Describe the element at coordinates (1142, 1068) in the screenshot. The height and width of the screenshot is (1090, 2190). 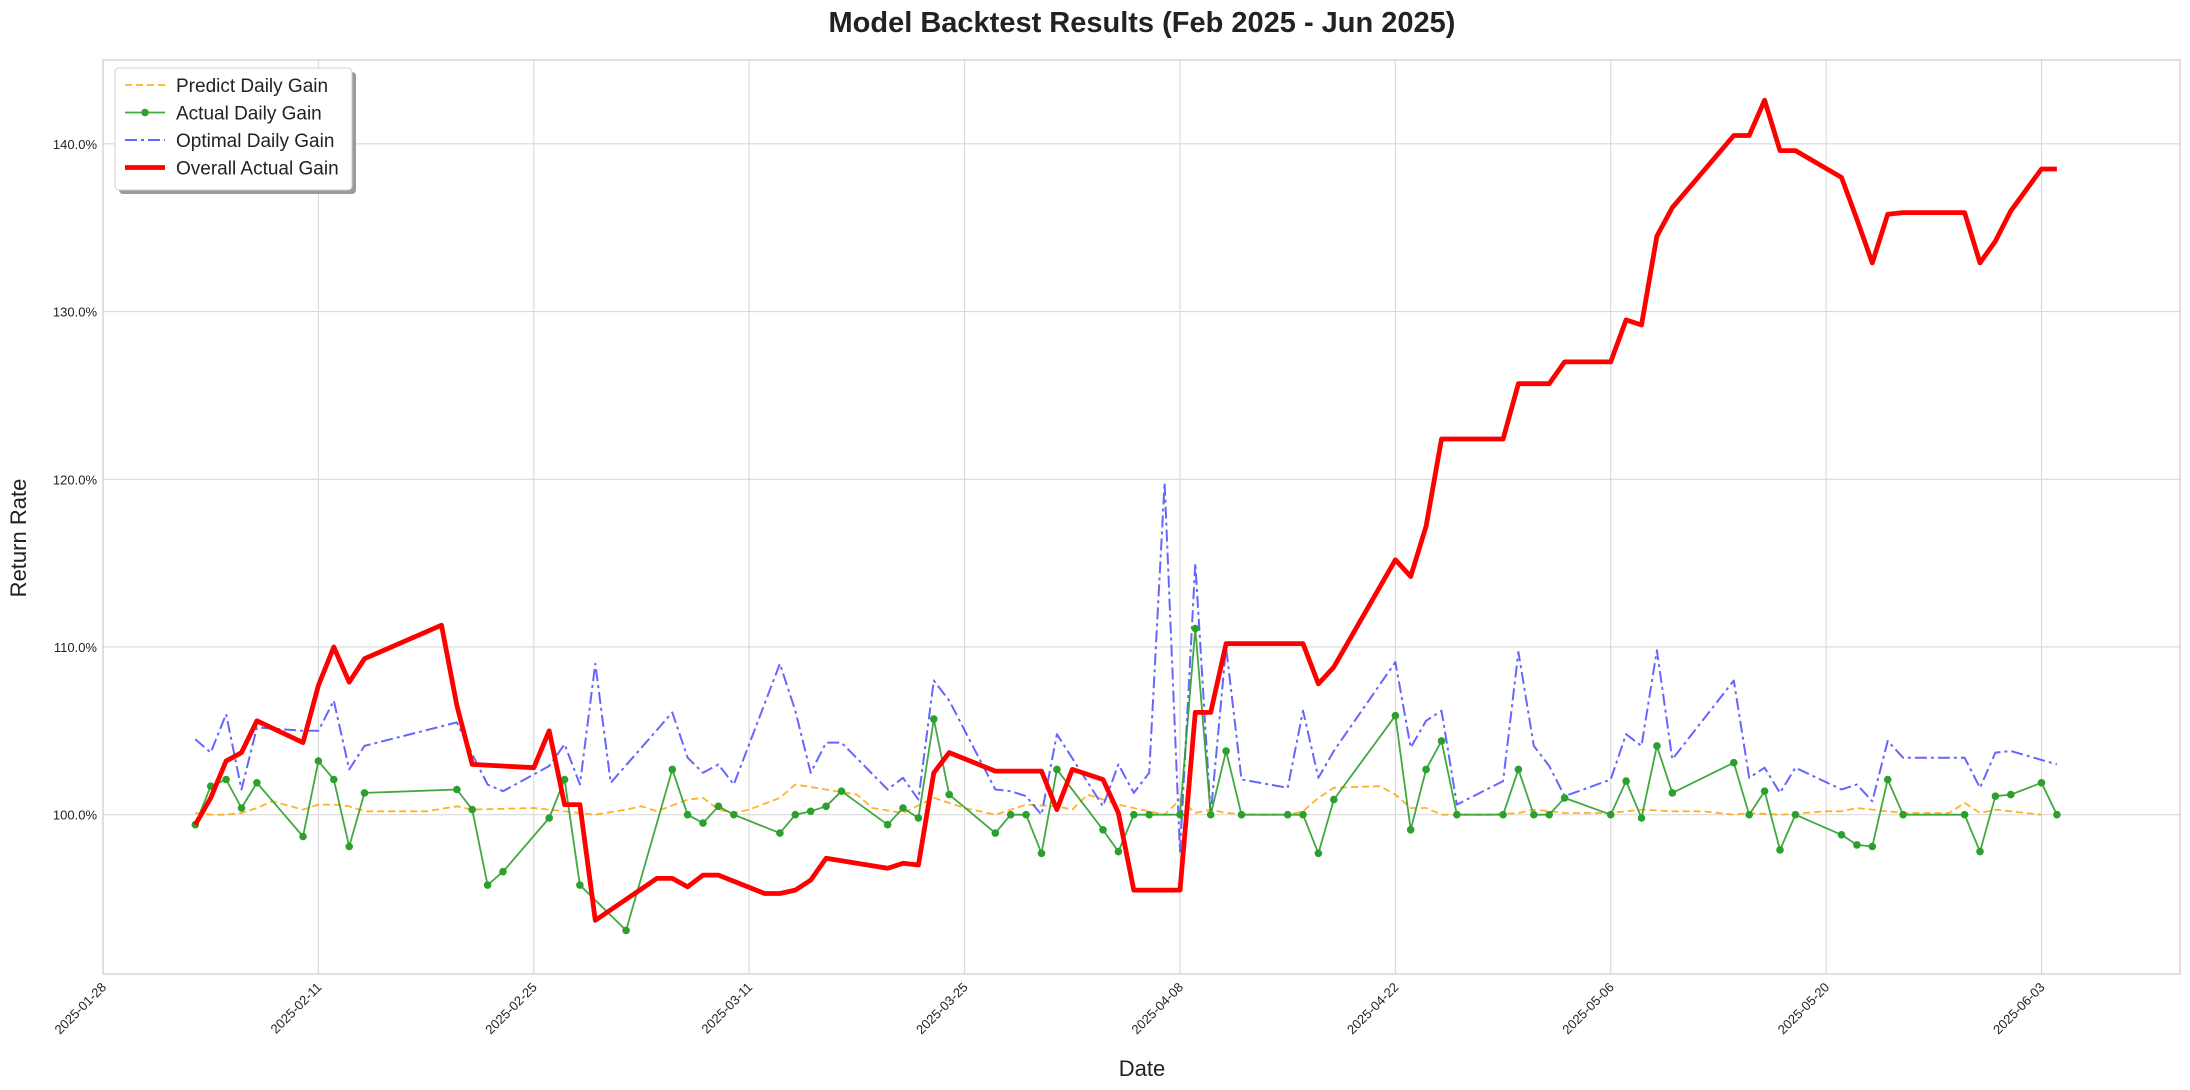
I see `x-axis-label: Date` at that location.